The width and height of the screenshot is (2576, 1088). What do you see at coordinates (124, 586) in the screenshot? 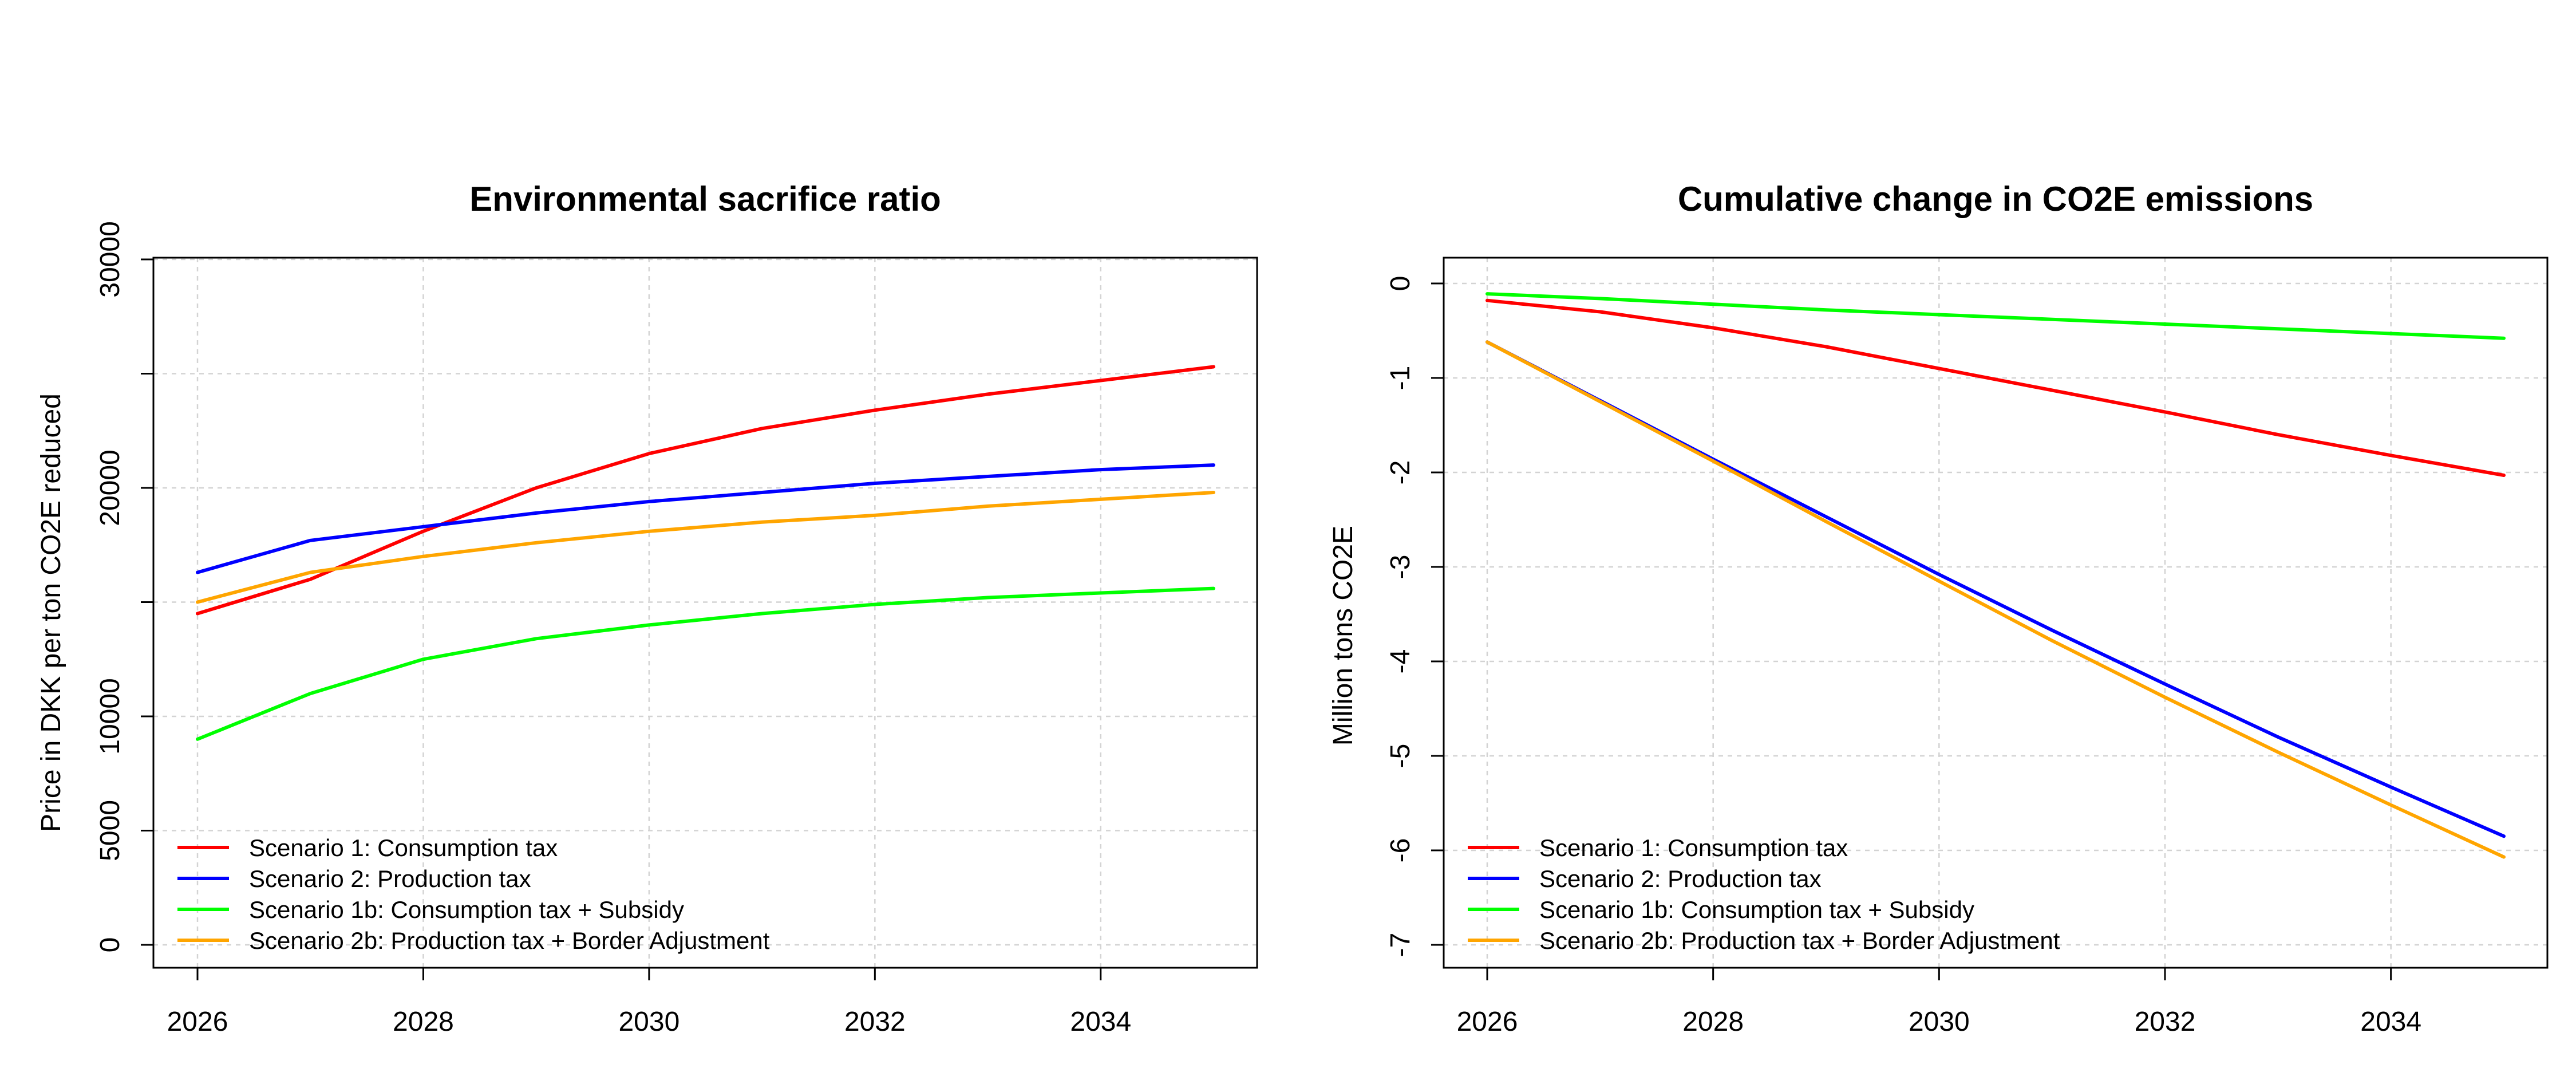
I see `y-axis: 0 5000 10000 20000 30000` at bounding box center [124, 586].